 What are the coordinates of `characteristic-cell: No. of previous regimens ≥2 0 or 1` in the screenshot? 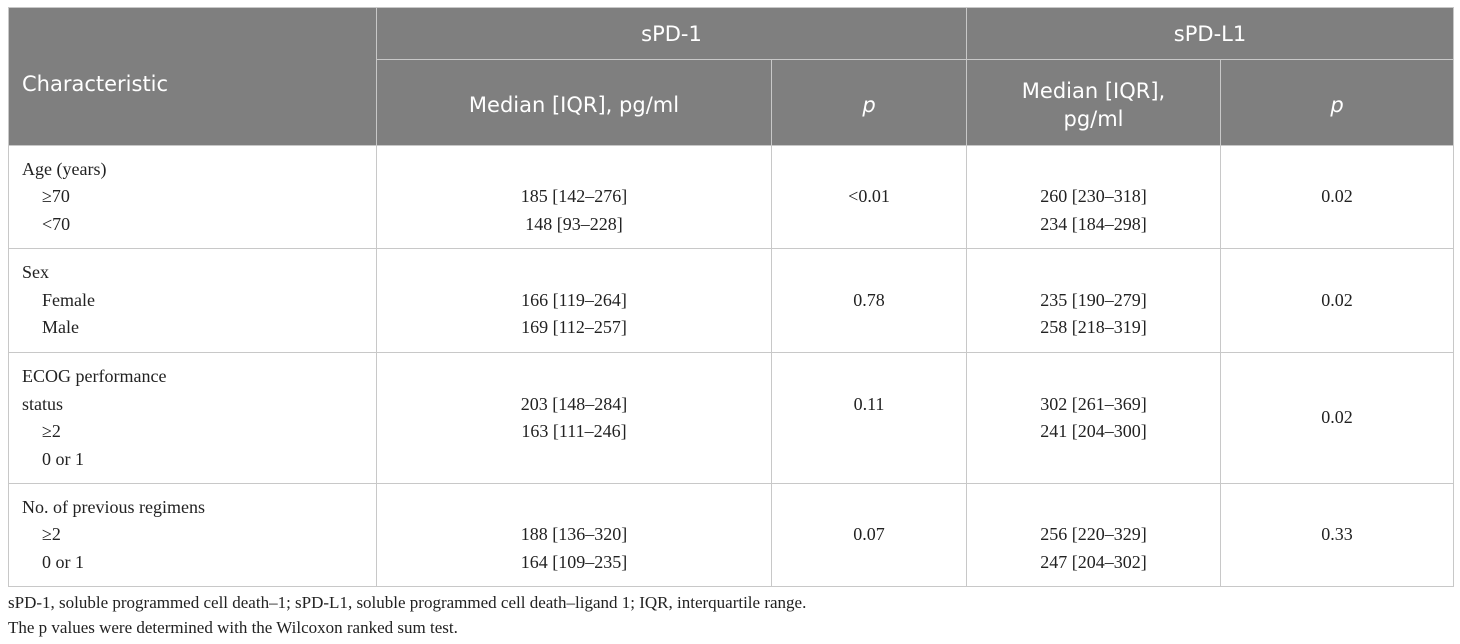 It's located at (192, 535).